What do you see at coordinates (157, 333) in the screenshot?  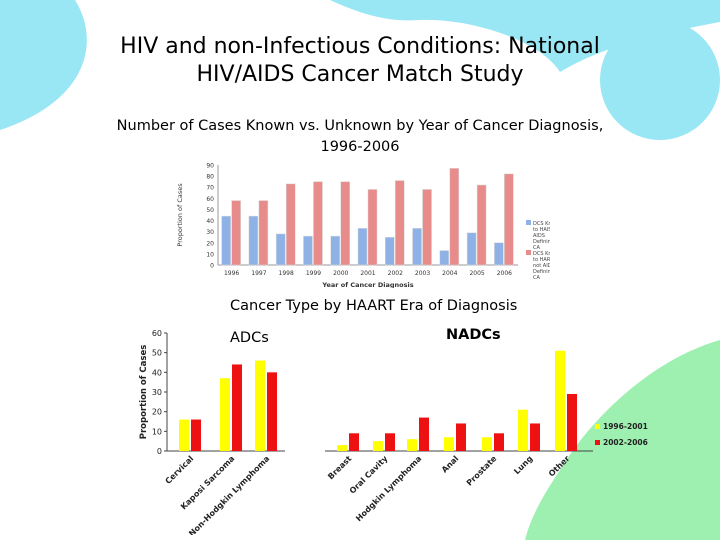 I see `chart2-y-tick-label: 60` at bounding box center [157, 333].